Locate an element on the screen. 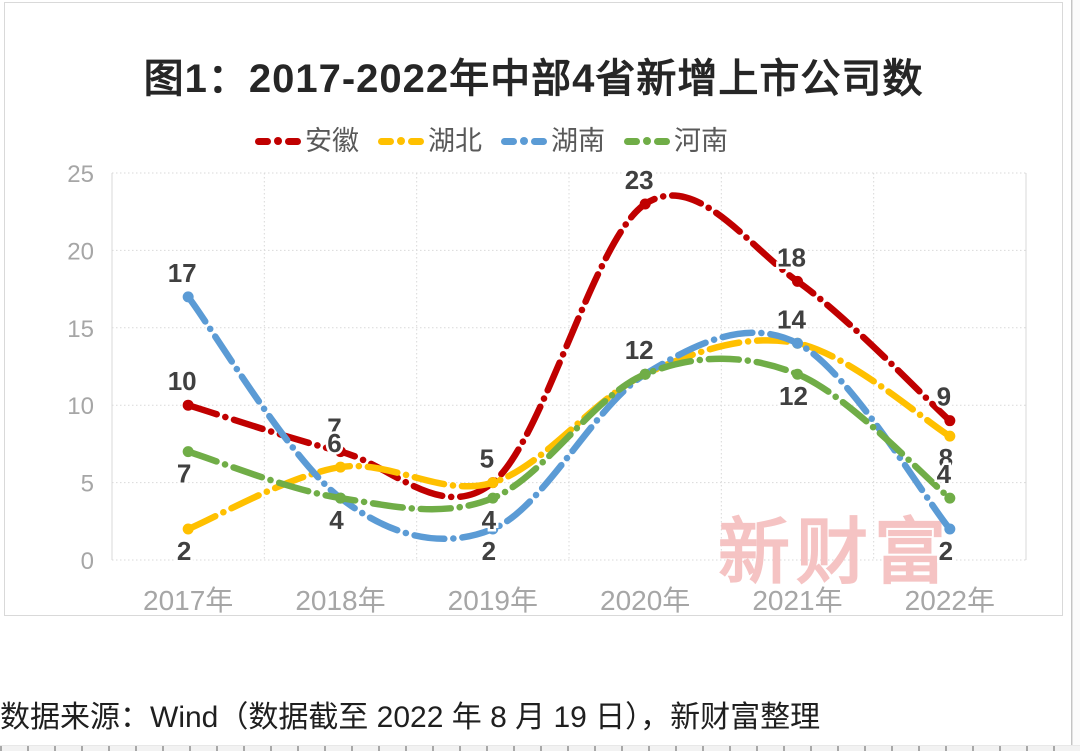 The image size is (1080, 751). legend-item-anhui: 安徽 is located at coordinates (307, 140).